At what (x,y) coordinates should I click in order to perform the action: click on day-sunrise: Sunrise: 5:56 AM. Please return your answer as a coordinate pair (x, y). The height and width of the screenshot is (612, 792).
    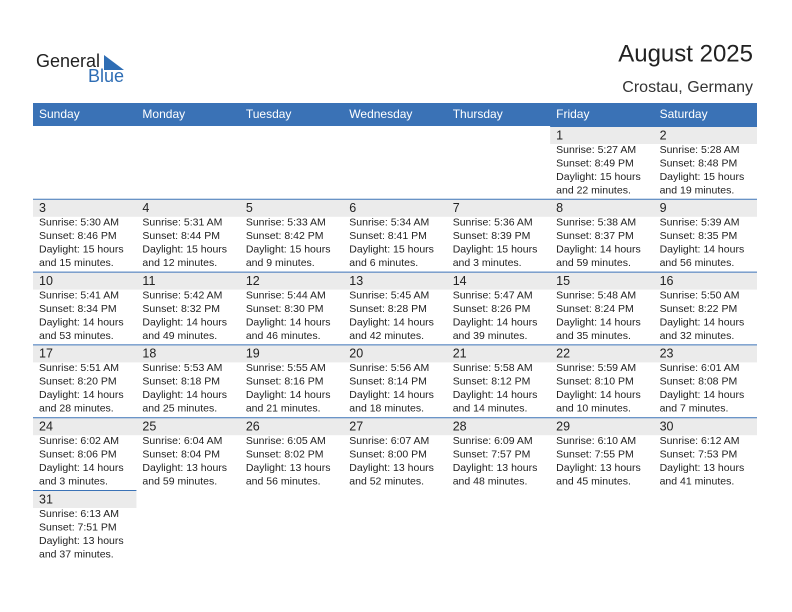
    Looking at the image, I should click on (389, 368).